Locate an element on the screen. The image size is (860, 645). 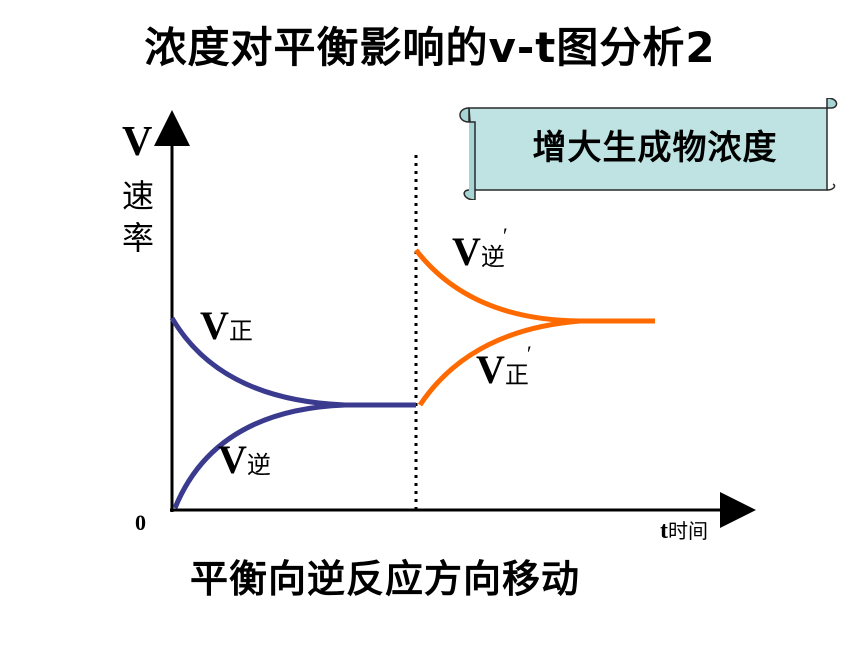
v-forward-new-label: V正′ is located at coordinates (504, 366).